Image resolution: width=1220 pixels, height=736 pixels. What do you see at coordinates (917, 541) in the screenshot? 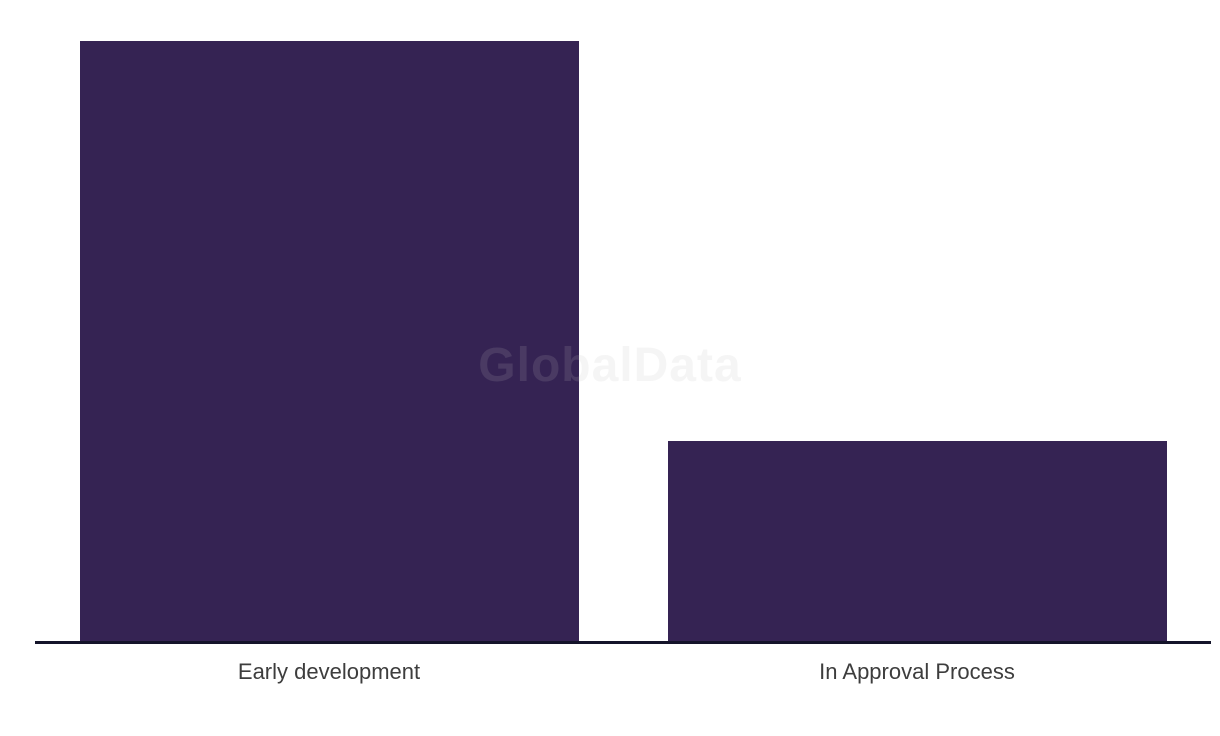
I see `bar-in-approval-process` at bounding box center [917, 541].